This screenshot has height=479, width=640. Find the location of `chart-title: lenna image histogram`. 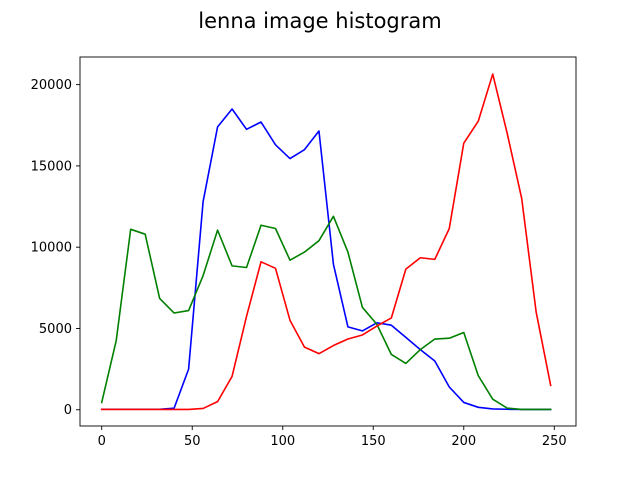

chart-title: lenna image histogram is located at coordinates (319, 21).